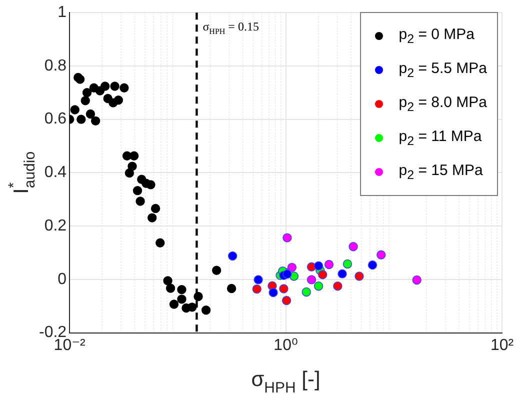 The image size is (520, 394). What do you see at coordinates (440, 138) in the screenshot?
I see `legend-label: p$_{2}$ = 11 MPa` at bounding box center [440, 138].